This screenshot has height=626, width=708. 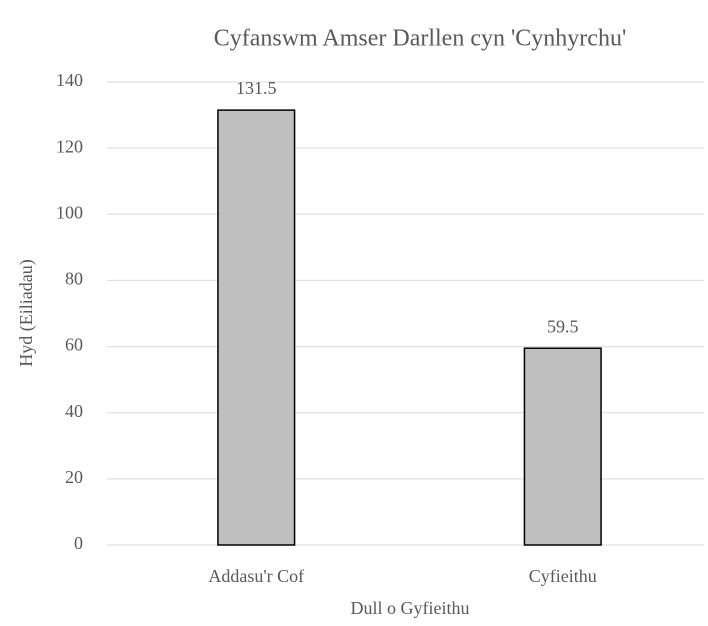 I want to click on y-tick-label: 140, so click(x=69, y=80).